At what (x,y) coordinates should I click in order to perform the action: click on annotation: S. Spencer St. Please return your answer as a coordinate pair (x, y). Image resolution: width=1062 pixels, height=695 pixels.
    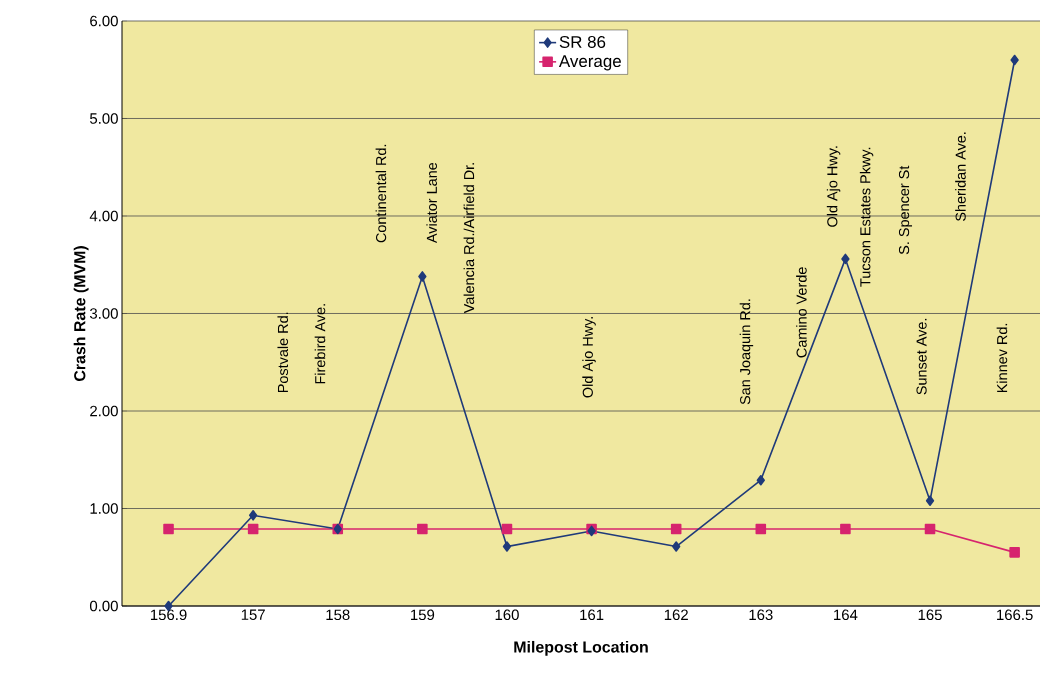
    Looking at the image, I should click on (905, 210).